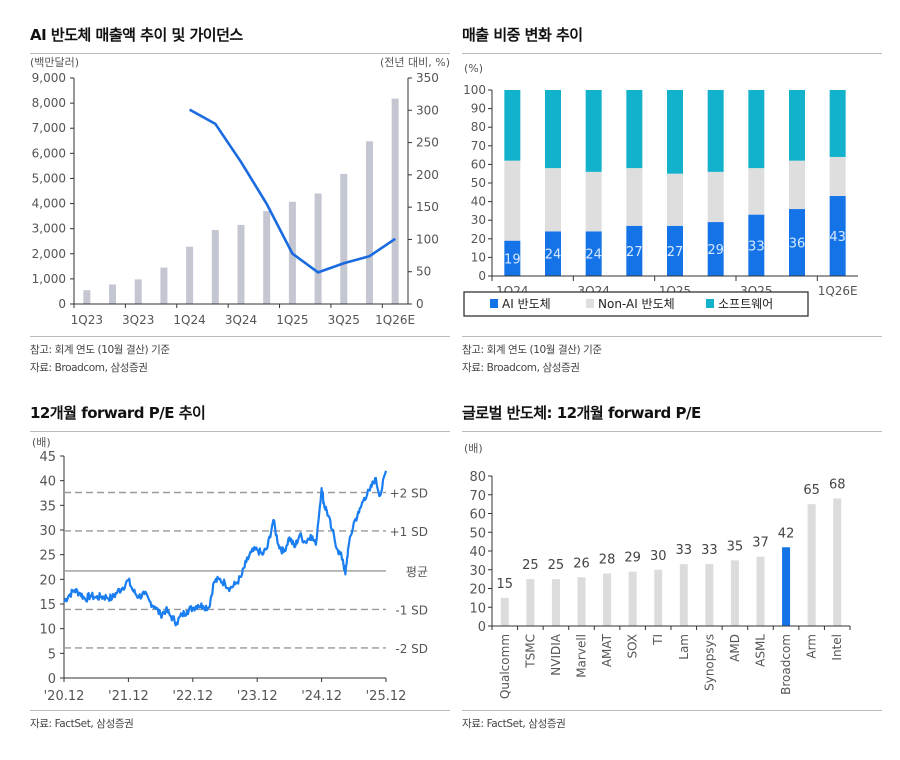 The width and height of the screenshot is (900, 760). What do you see at coordinates (478, 183) in the screenshot?
I see `y-tick-label: 50` at bounding box center [478, 183].